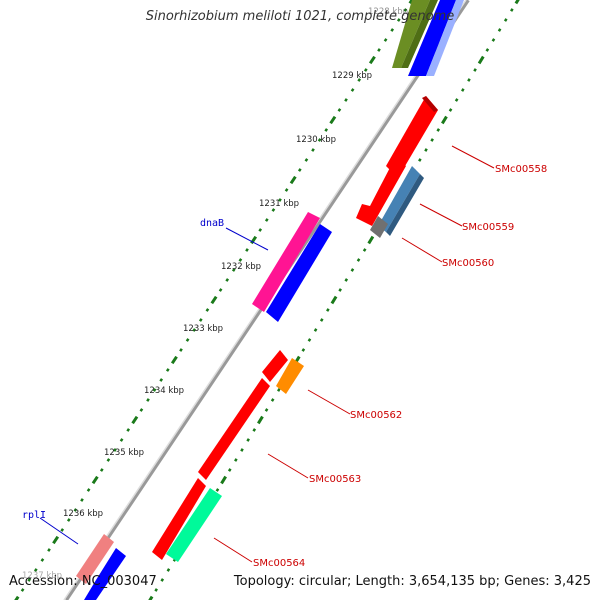 Image resolution: width=600 pixels, height=600 pixels. Describe the element at coordinates (164, 391) in the screenshot. I see `scale-label: 1234 kbp` at that location.